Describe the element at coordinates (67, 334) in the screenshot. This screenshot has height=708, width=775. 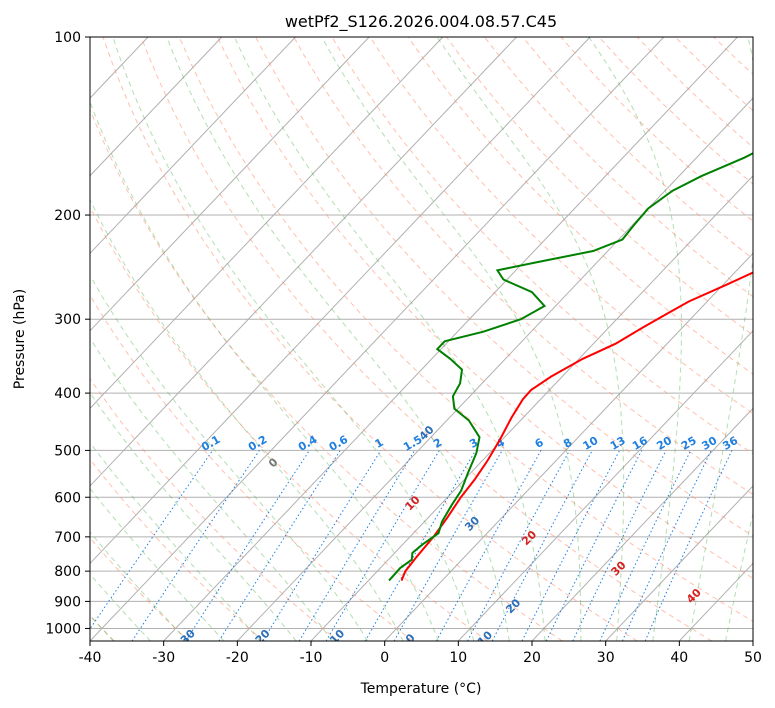
I see `y-axis: 100 200 300 400 500 600 700 800 900 1000` at that location.